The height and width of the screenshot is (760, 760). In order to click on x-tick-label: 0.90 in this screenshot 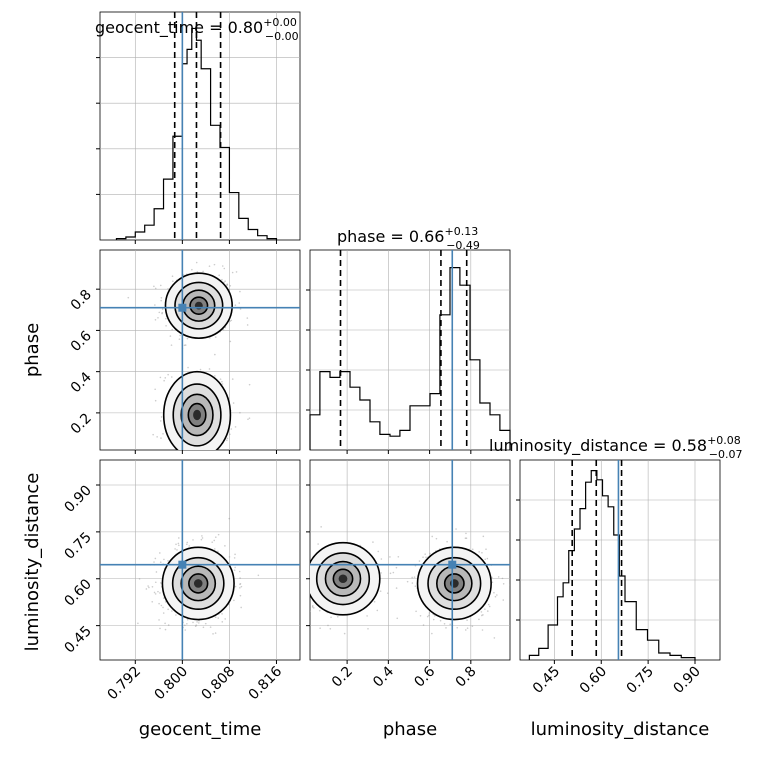, I will do `click(686, 680)`.